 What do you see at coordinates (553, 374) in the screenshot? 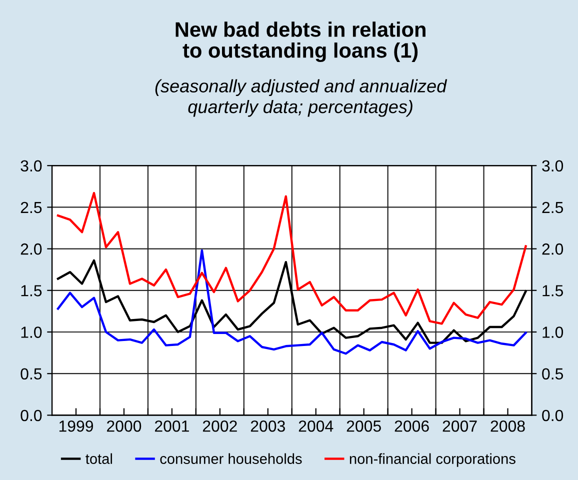
I see `y2-tick-label: 0.5` at bounding box center [553, 374].